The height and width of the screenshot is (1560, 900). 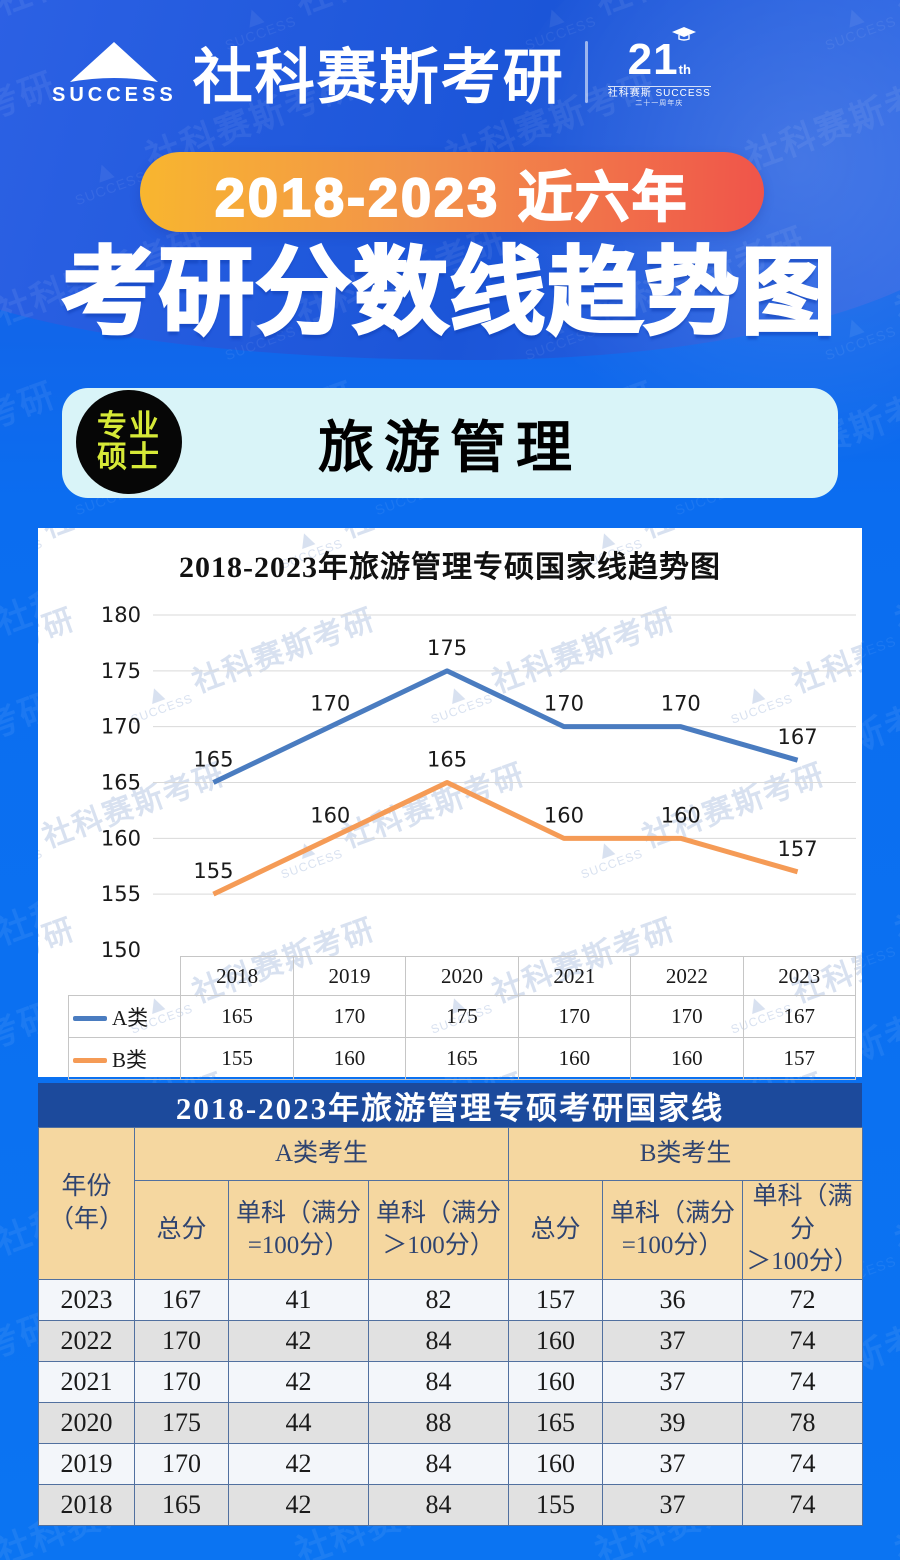 I want to click on score-cell: 41, so click(x=298, y=1299).